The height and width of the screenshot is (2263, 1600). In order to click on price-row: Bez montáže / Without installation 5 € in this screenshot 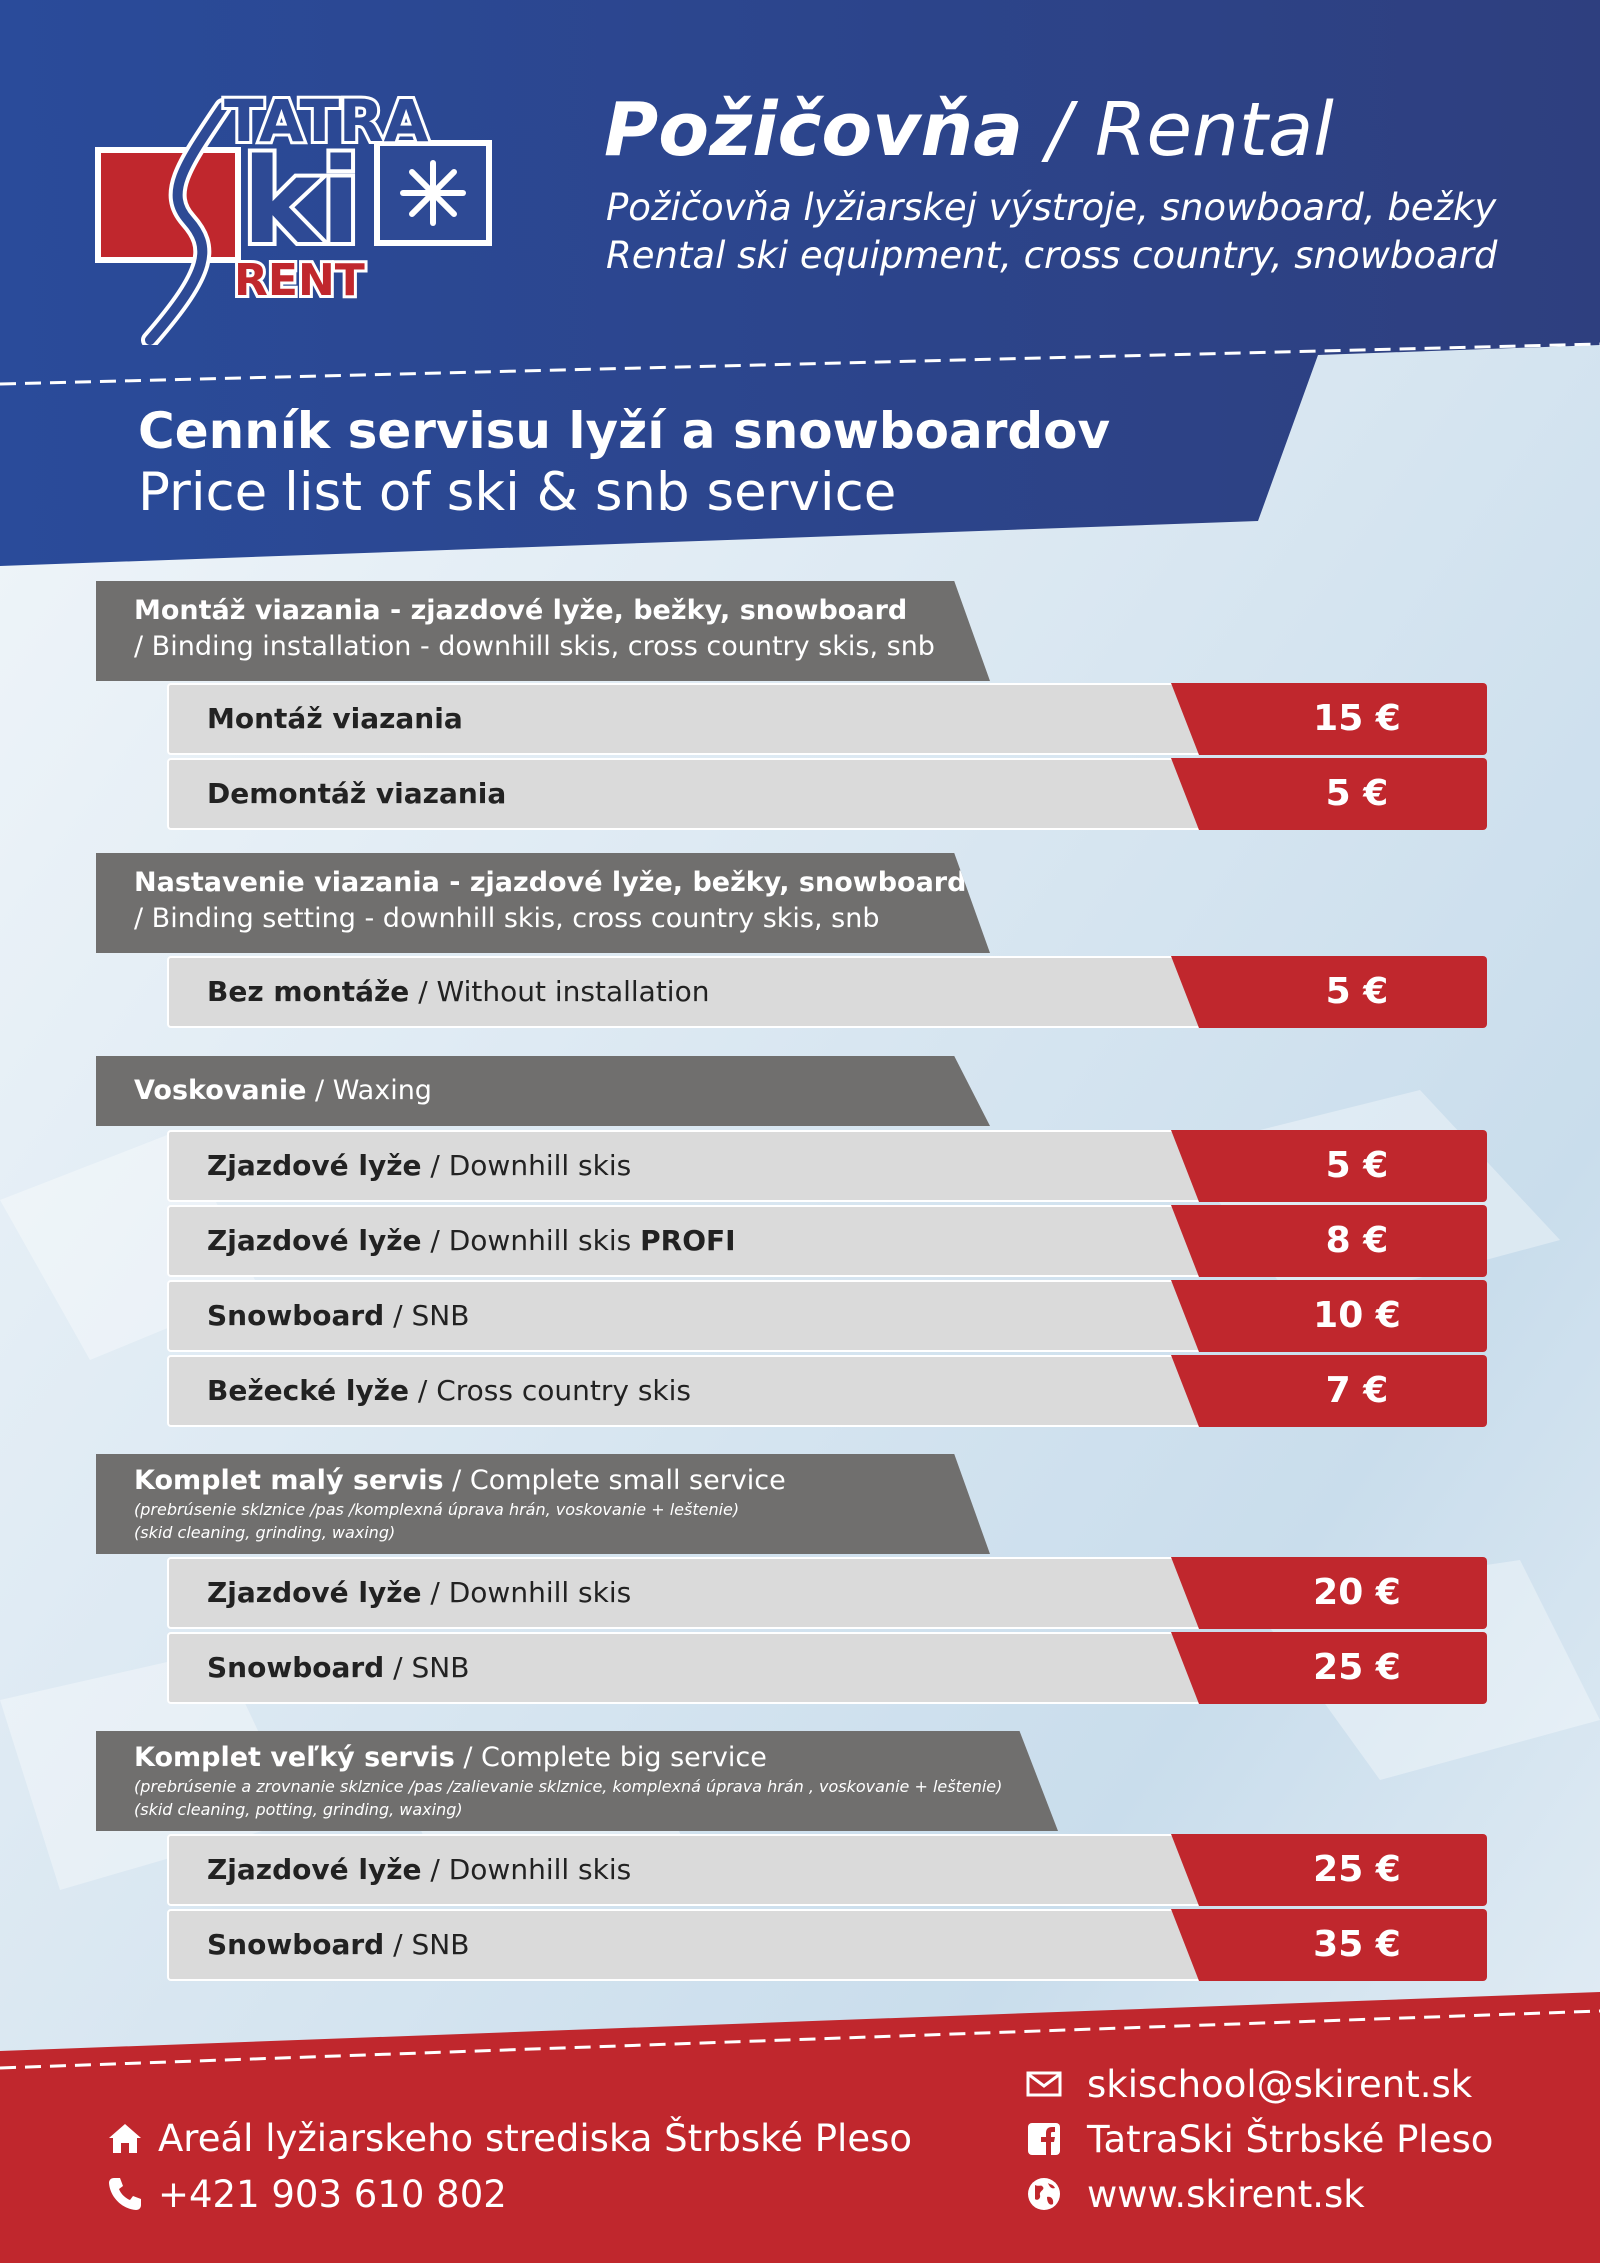, I will do `click(827, 992)`.